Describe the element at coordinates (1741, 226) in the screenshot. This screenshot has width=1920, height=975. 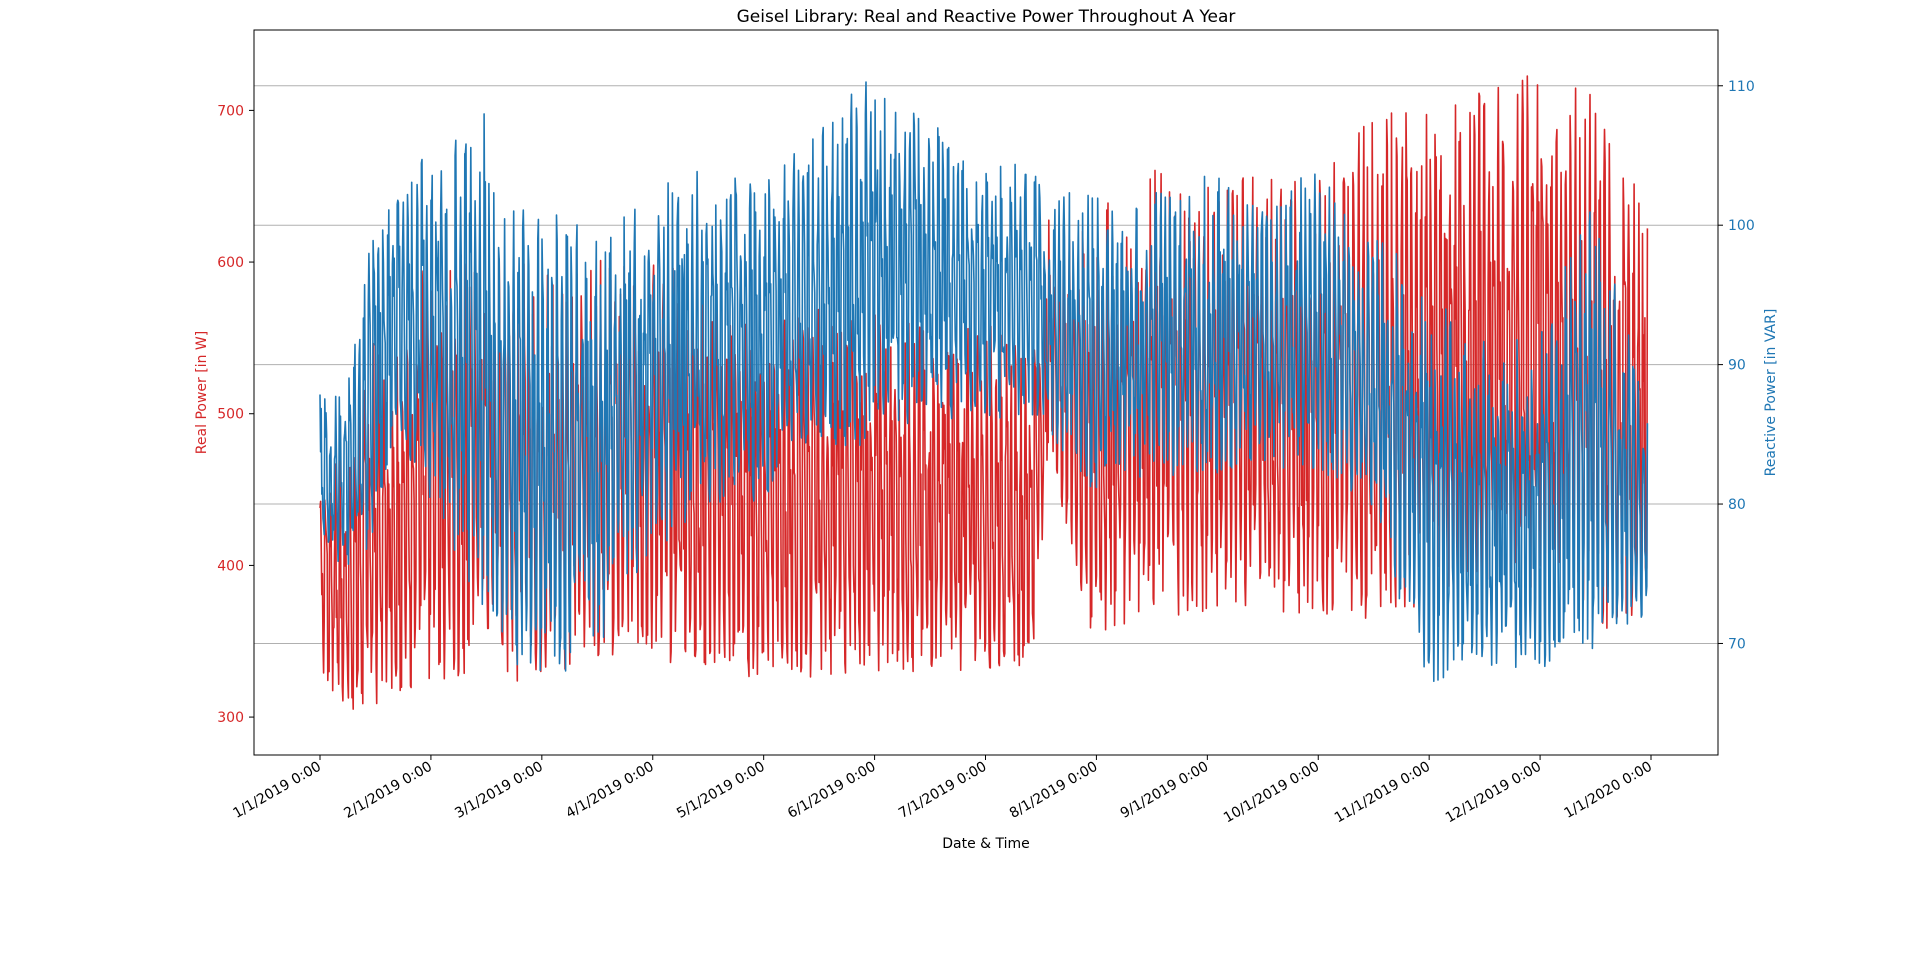
I see `y-right-tick-label: 100` at that location.